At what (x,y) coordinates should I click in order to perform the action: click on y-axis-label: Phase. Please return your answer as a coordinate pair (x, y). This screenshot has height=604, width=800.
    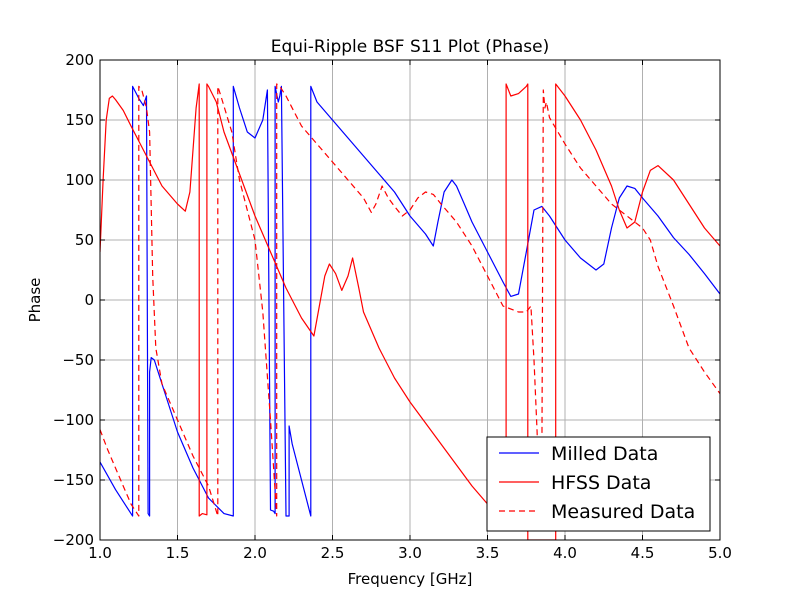
    Looking at the image, I should click on (35, 300).